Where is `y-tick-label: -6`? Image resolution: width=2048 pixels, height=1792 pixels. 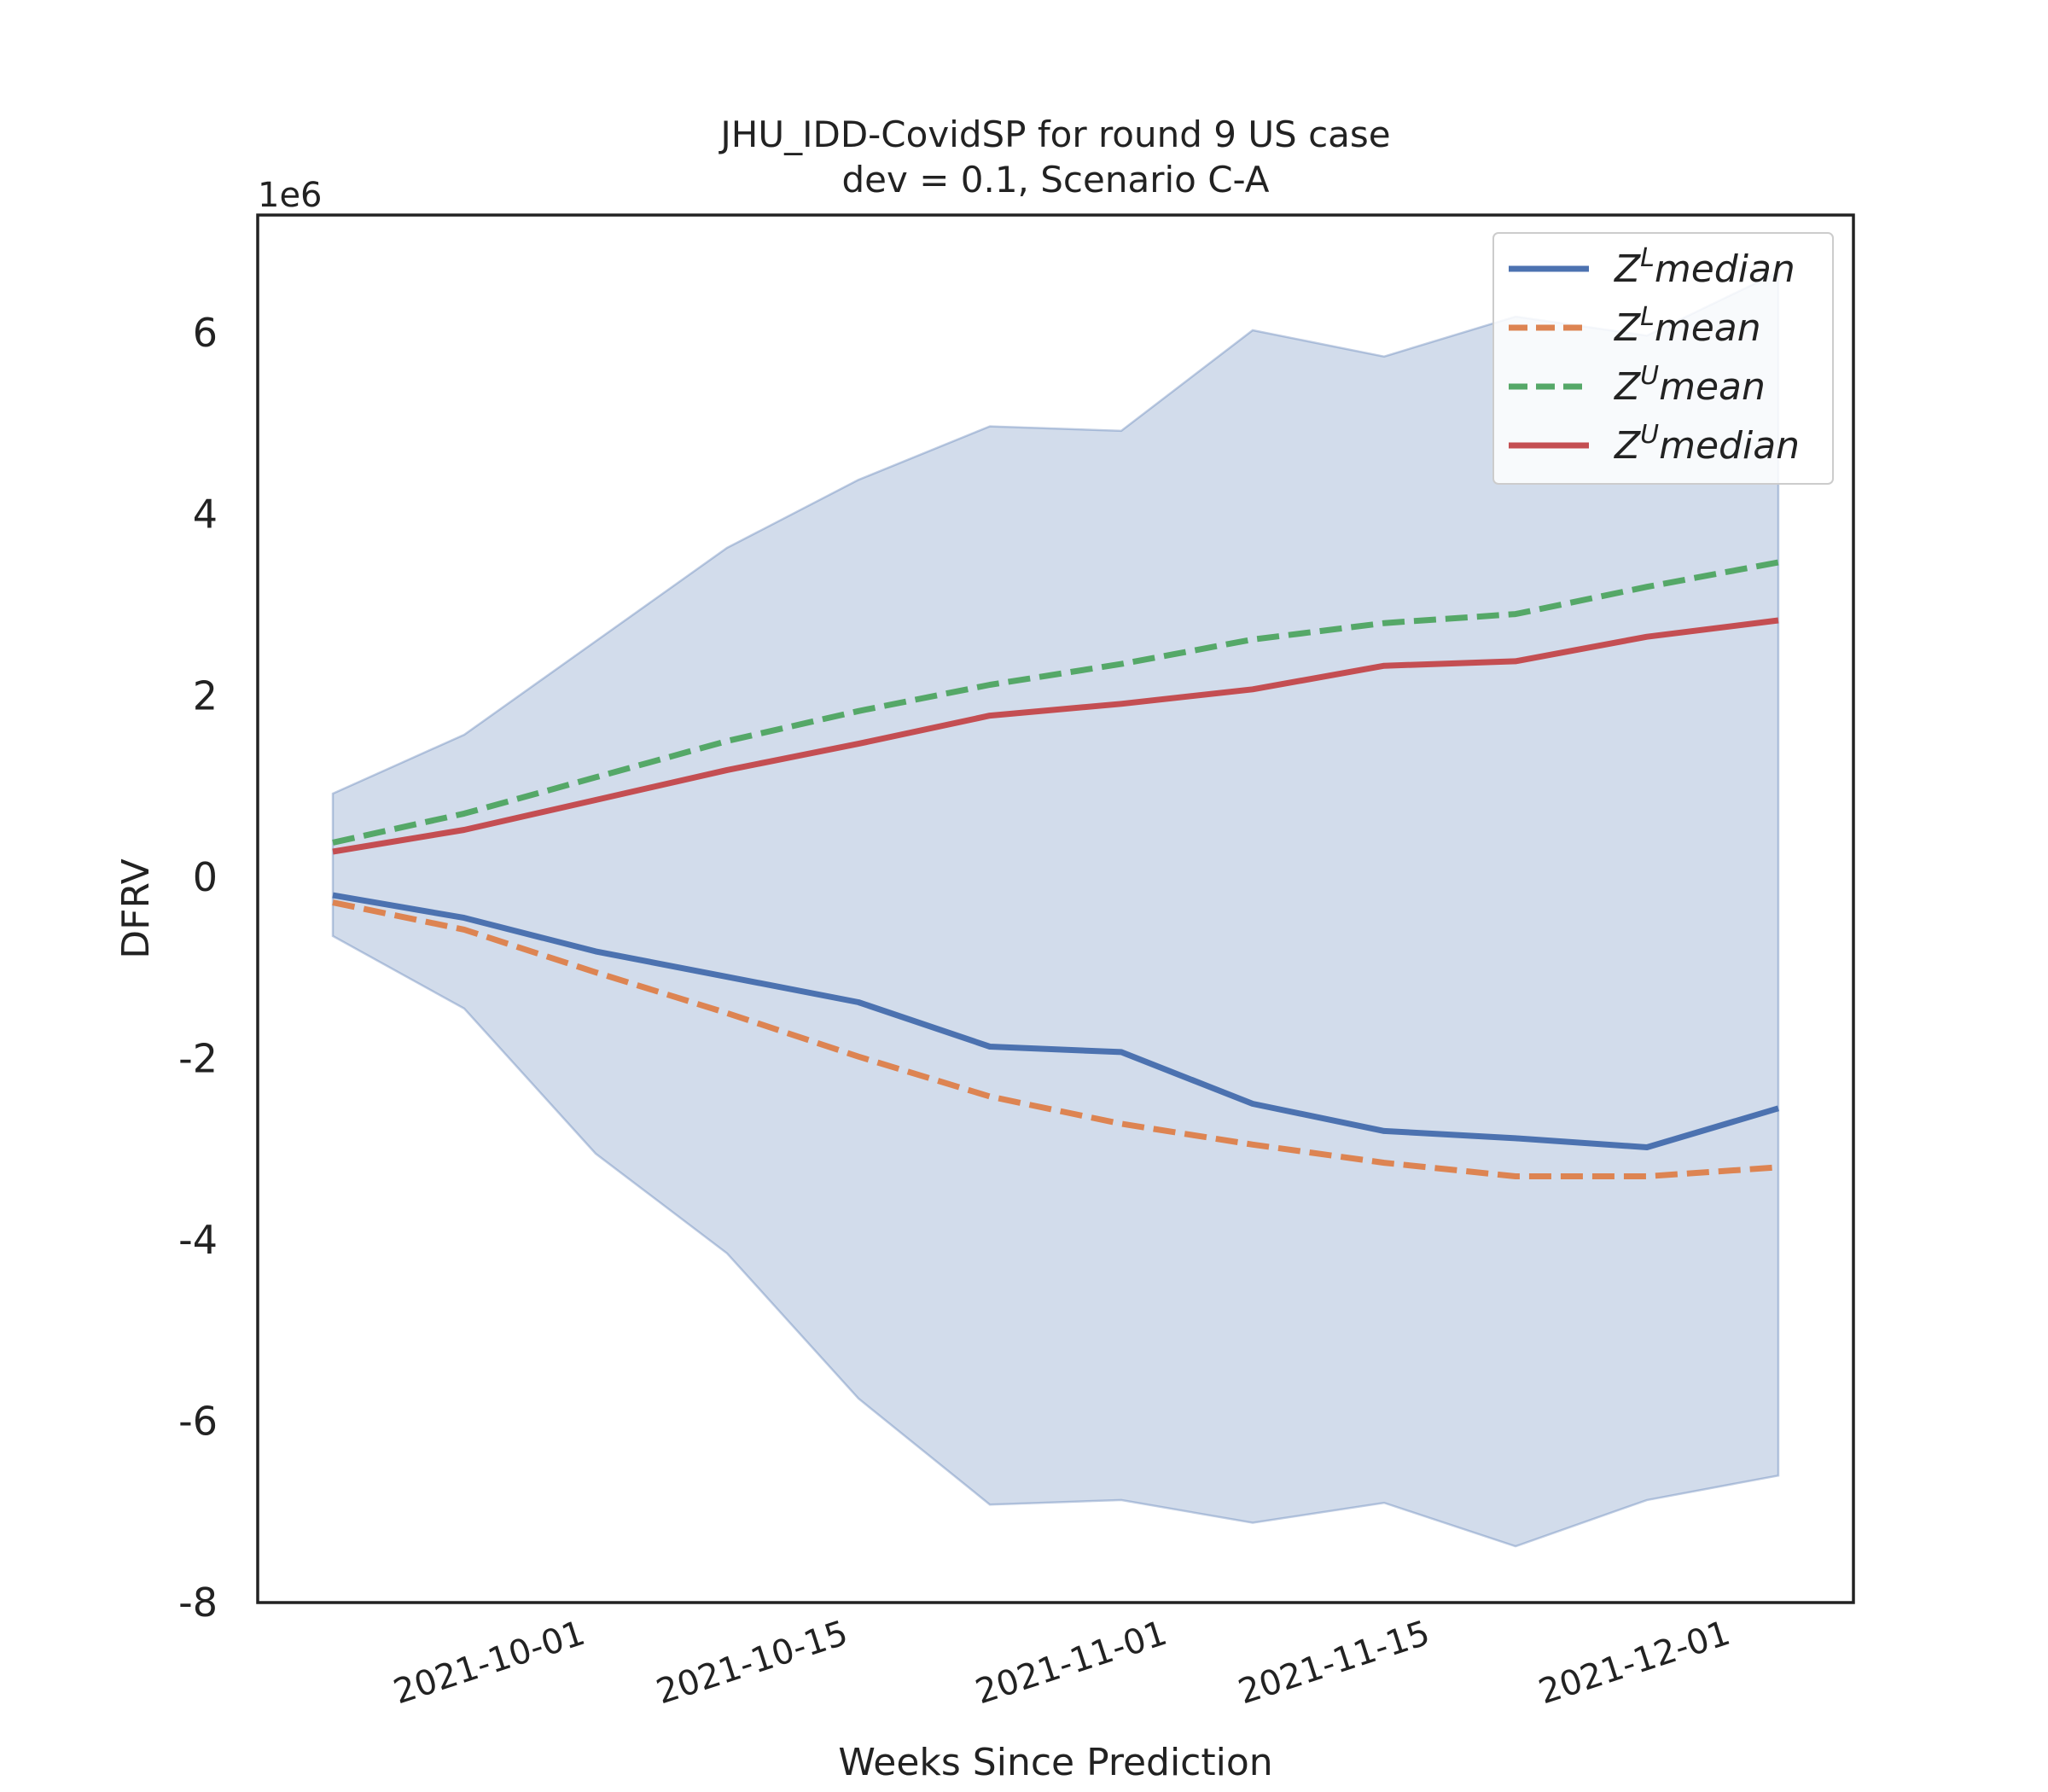 y-tick-label: -6 is located at coordinates (198, 1421).